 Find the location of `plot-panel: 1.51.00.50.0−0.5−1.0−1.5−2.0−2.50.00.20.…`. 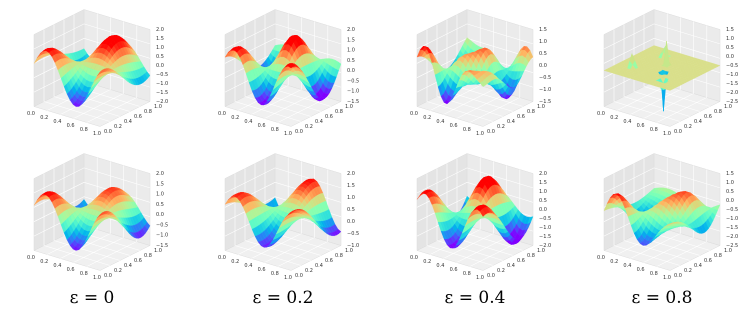

plot-panel: 1.51.00.50.0−0.5−1.0−1.5−2.0−2.50.00.20.… is located at coordinates (667, 218).